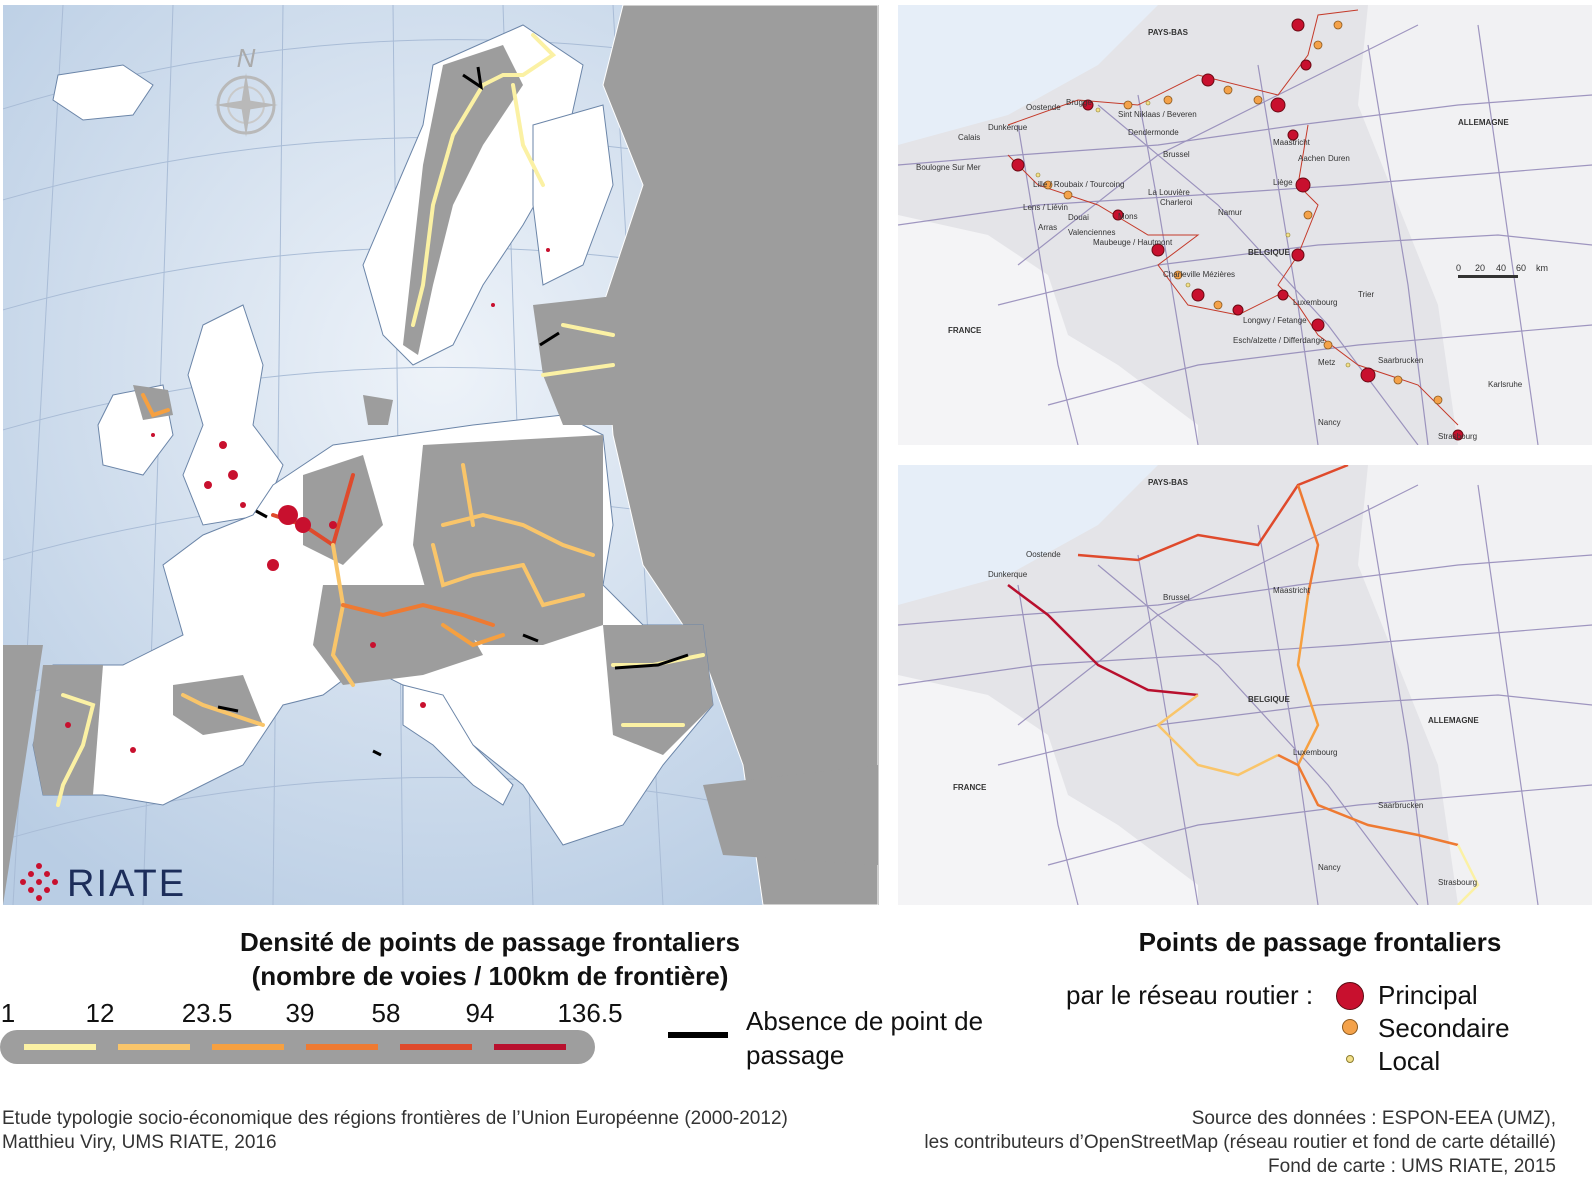 This screenshot has width=1596, height=1179. What do you see at coordinates (1269, 252) in the screenshot?
I see `label-belgique: BELGIQUE` at bounding box center [1269, 252].